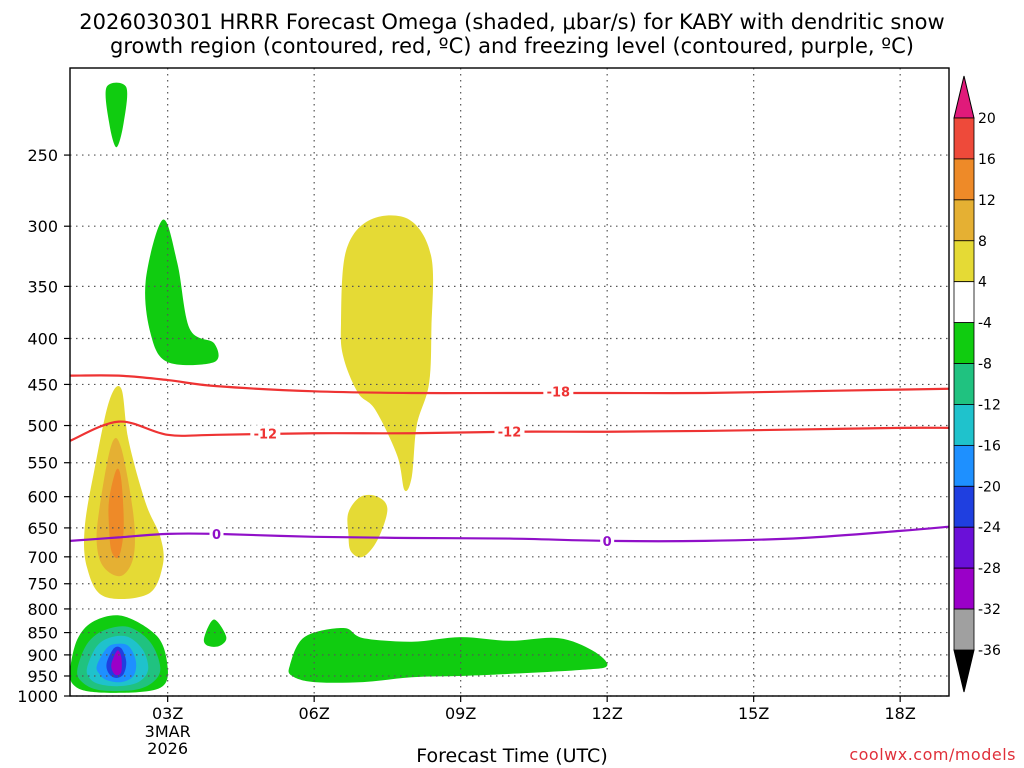 This screenshot has width=1024, height=768. What do you see at coordinates (168, 731) in the screenshot?
I see `x-date-label: 3MAR` at bounding box center [168, 731].